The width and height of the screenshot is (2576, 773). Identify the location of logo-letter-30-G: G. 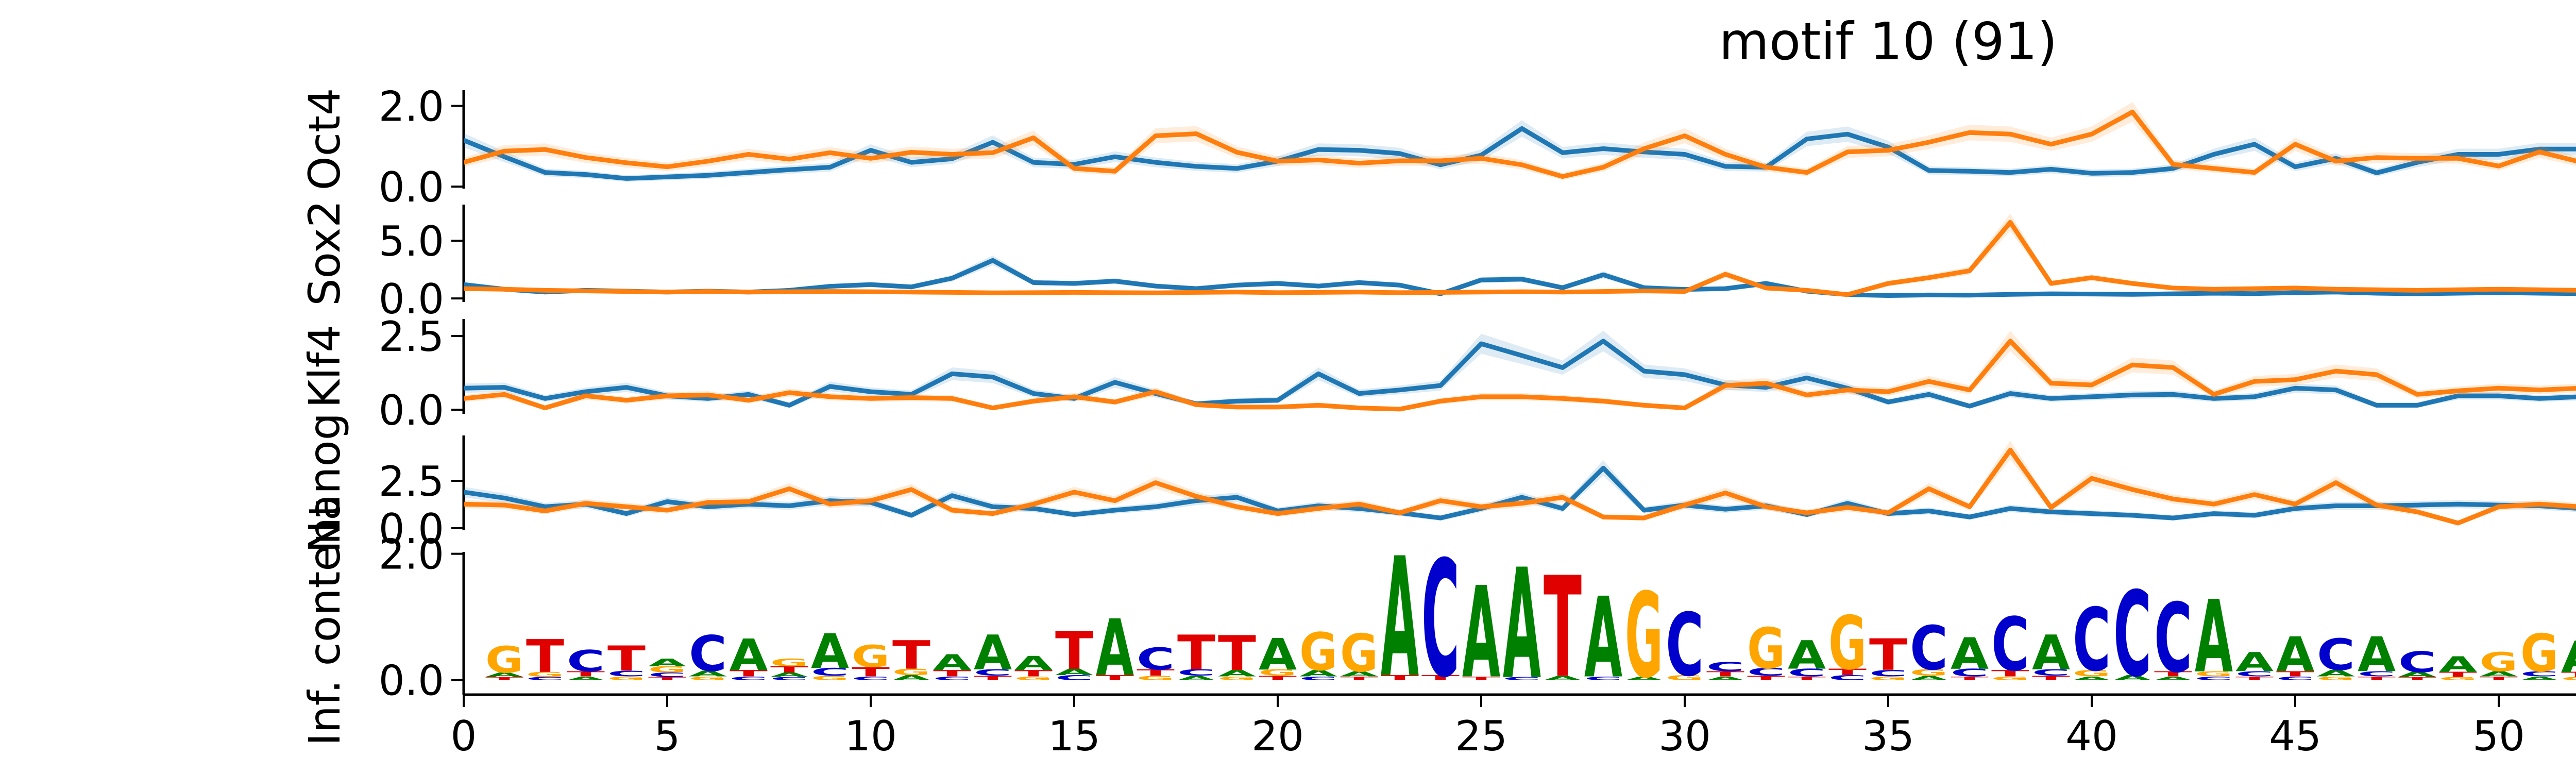
(1685, 678).